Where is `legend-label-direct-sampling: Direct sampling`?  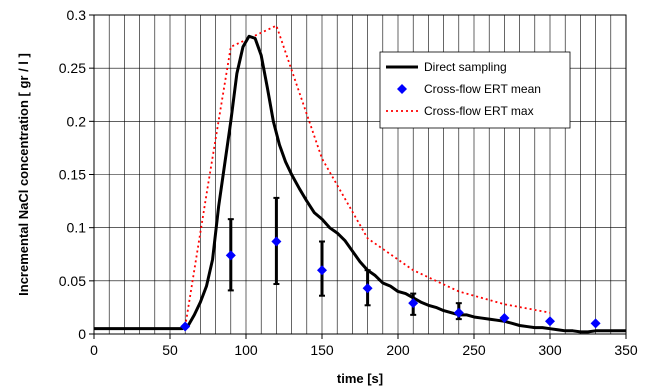 legend-label-direct-sampling: Direct sampling is located at coordinates (465, 67).